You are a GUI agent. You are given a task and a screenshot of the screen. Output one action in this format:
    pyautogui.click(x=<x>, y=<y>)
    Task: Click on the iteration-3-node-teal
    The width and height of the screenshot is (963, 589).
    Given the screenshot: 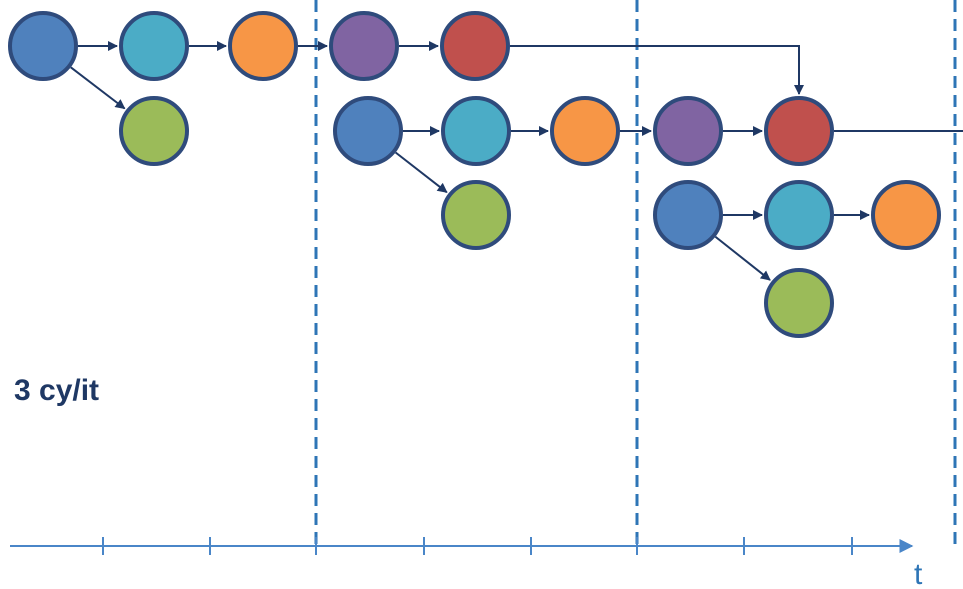 What is the action you would take?
    pyautogui.click(x=799, y=215)
    